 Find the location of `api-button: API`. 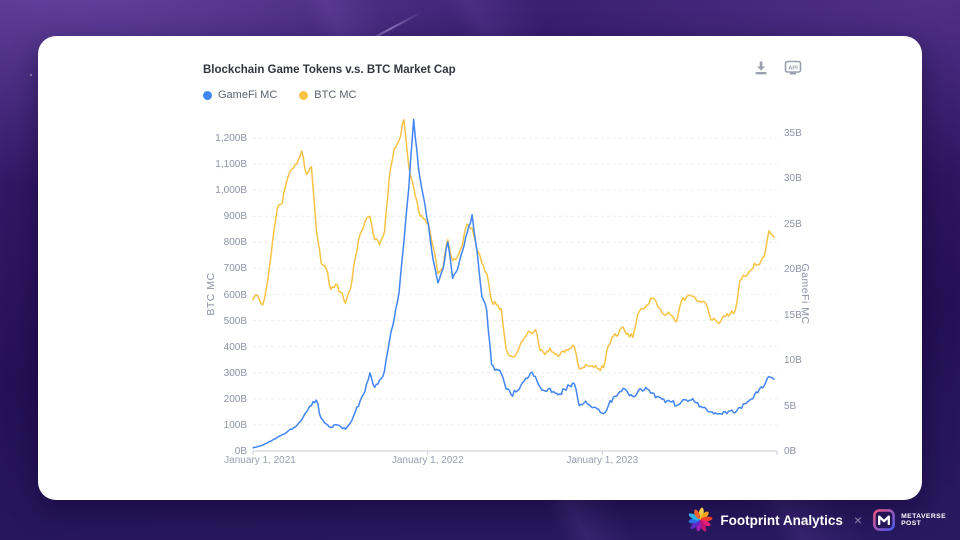

api-button: API is located at coordinates (793, 68).